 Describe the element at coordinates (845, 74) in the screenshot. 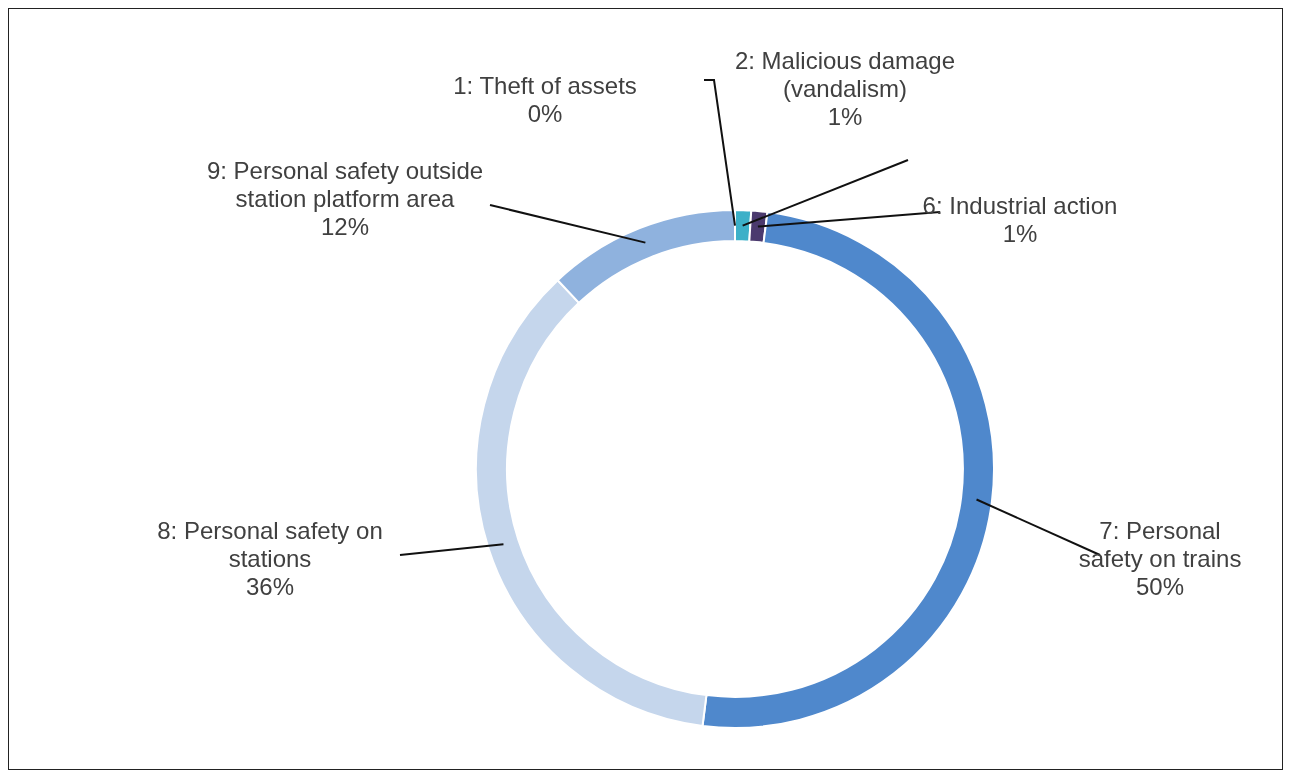

I see `slice-label: 2: Malicious damage (vandalism)` at that location.